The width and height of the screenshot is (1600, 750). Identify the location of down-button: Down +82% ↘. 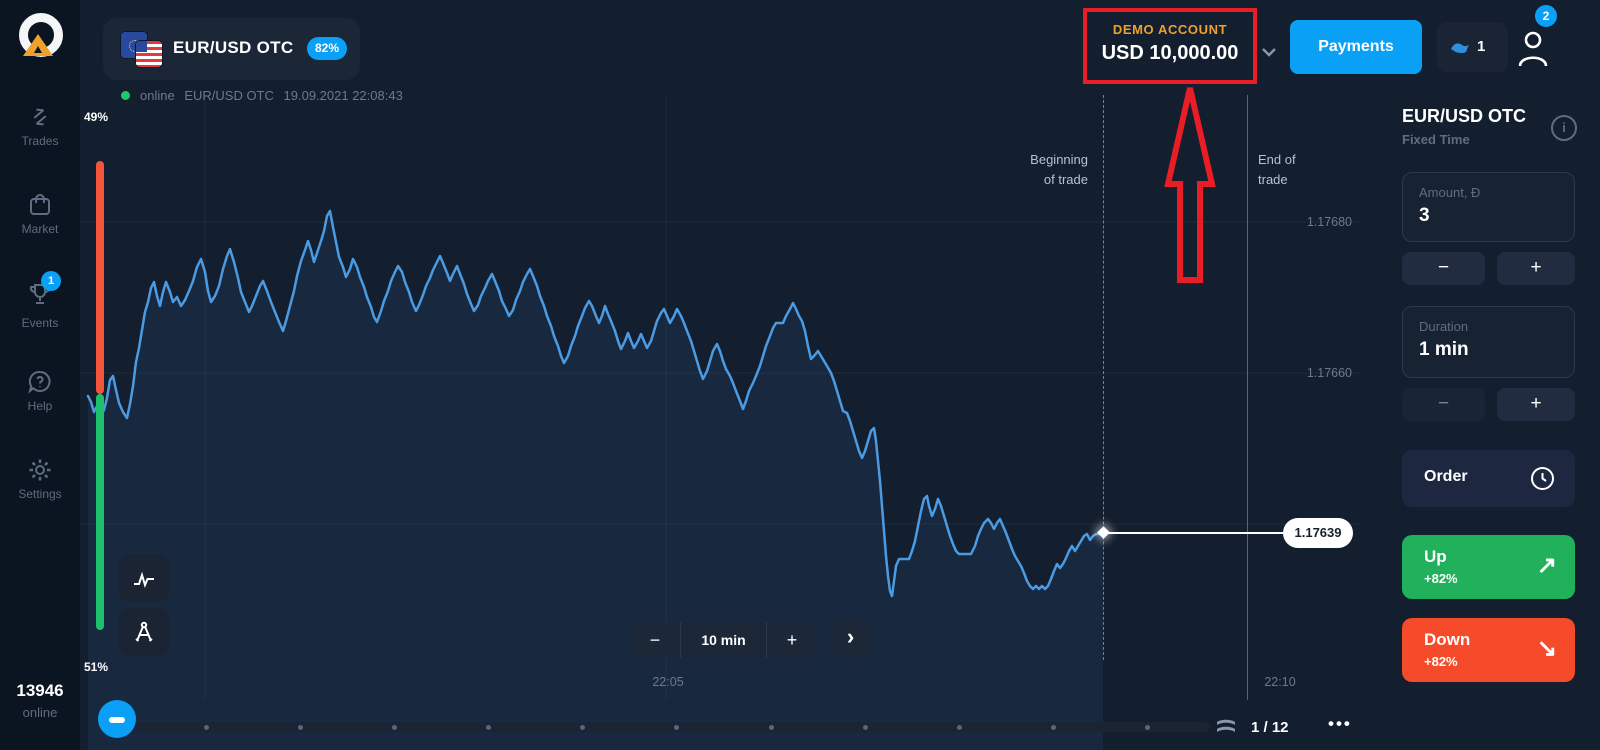
(1488, 650).